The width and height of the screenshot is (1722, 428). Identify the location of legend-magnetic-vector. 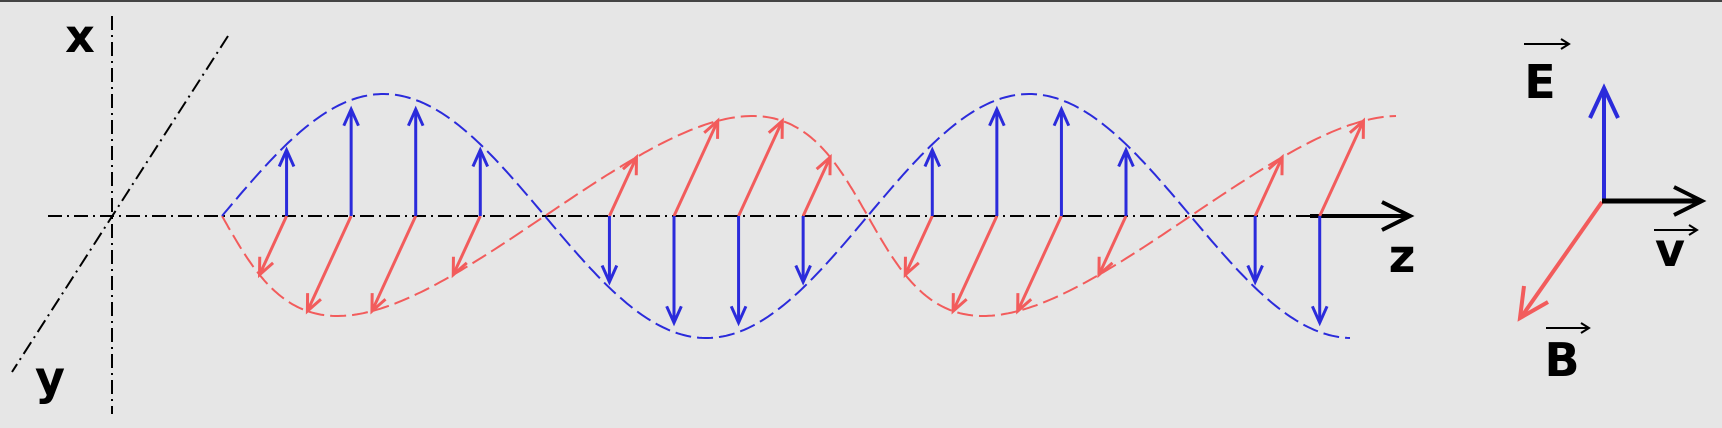
(1562, 259).